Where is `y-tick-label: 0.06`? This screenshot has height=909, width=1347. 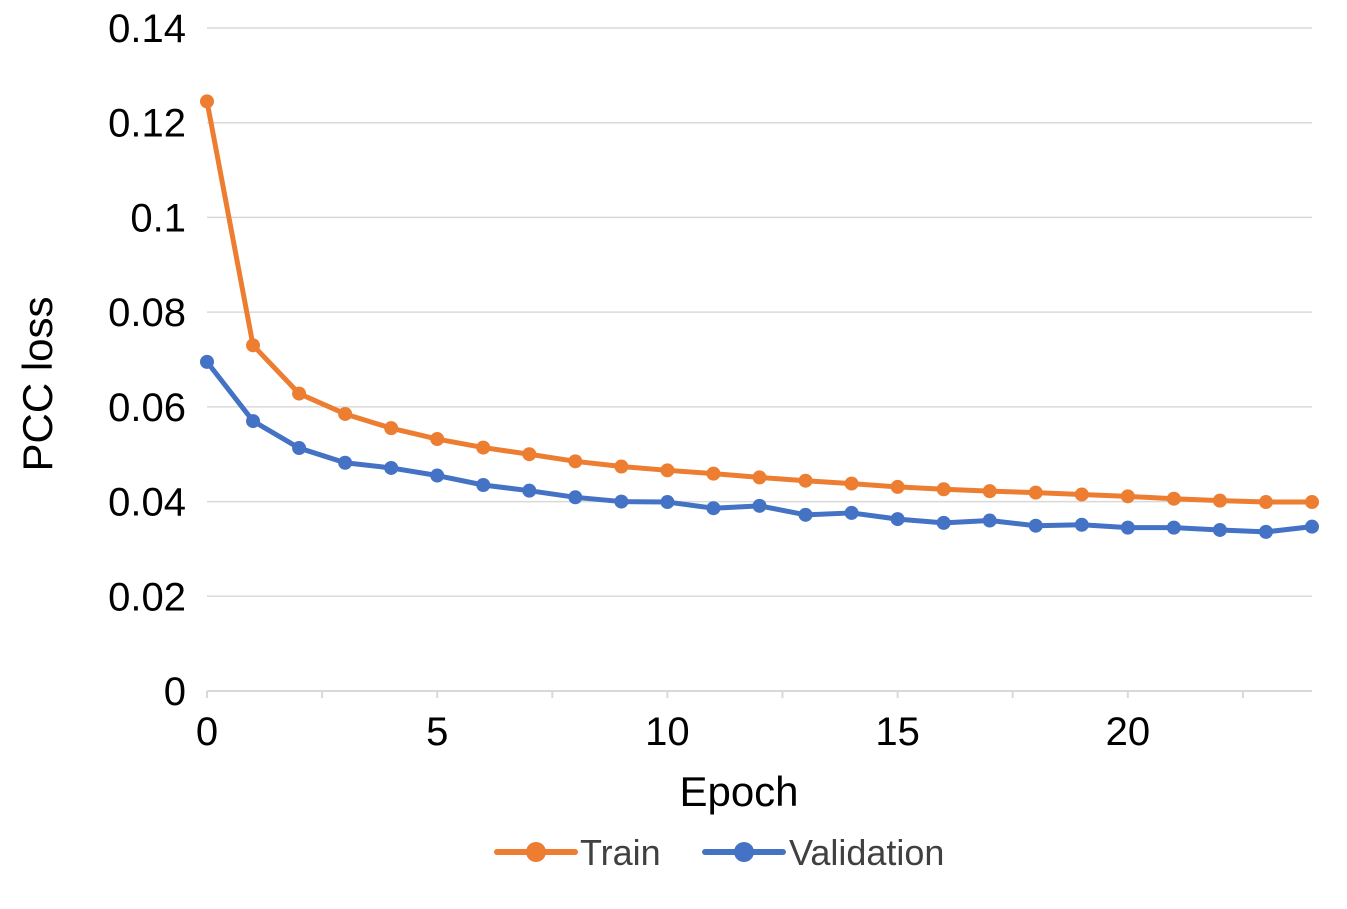
y-tick-label: 0.06 is located at coordinates (147, 408).